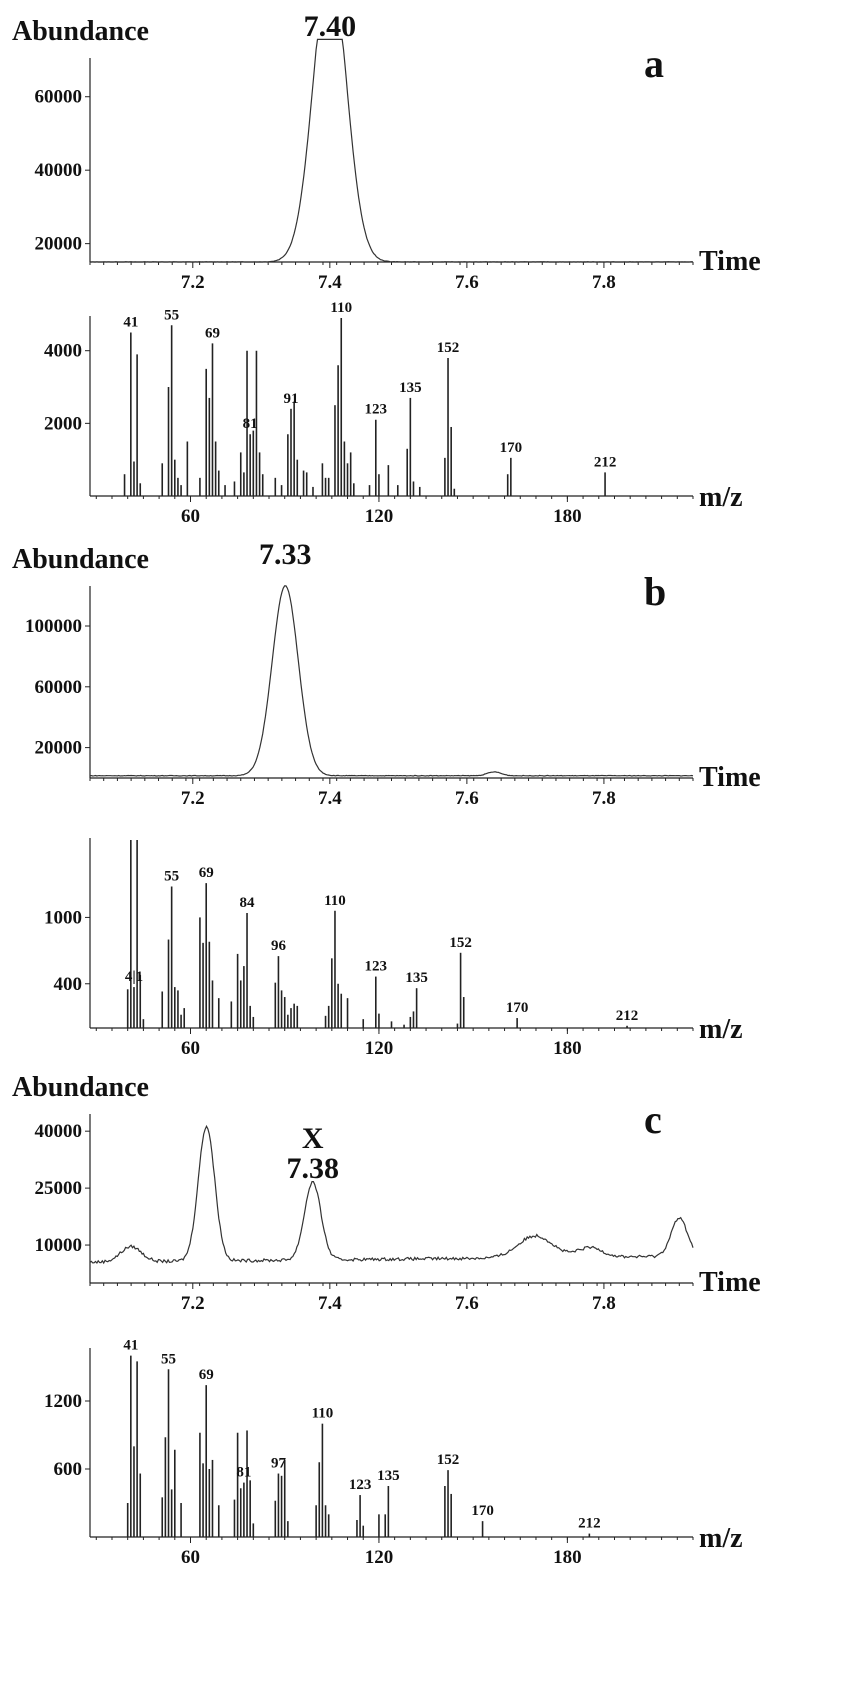  Describe the element at coordinates (313, 1138) in the screenshot. I see `peak-x-label: X` at that location.